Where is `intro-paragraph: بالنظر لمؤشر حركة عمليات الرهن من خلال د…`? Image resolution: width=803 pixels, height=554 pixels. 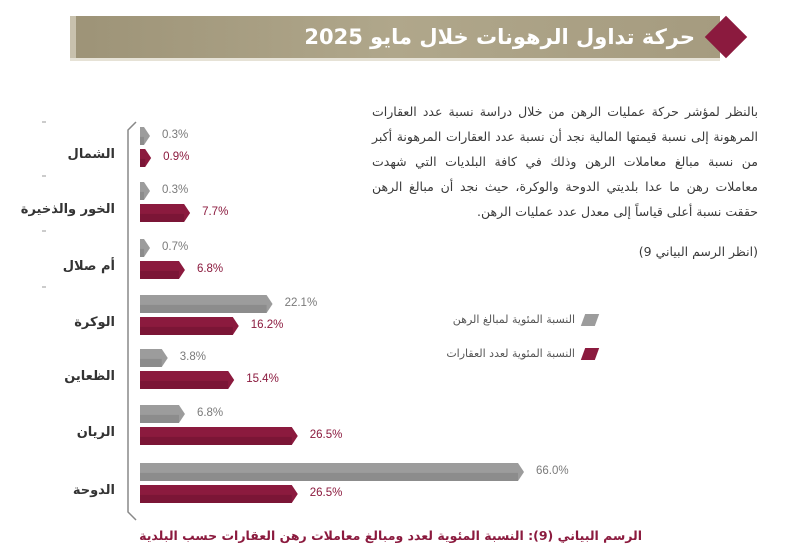 intro-paragraph: بالنظر لمؤشر حركة عمليات الرهن من خلال د… is located at coordinates (565, 161).